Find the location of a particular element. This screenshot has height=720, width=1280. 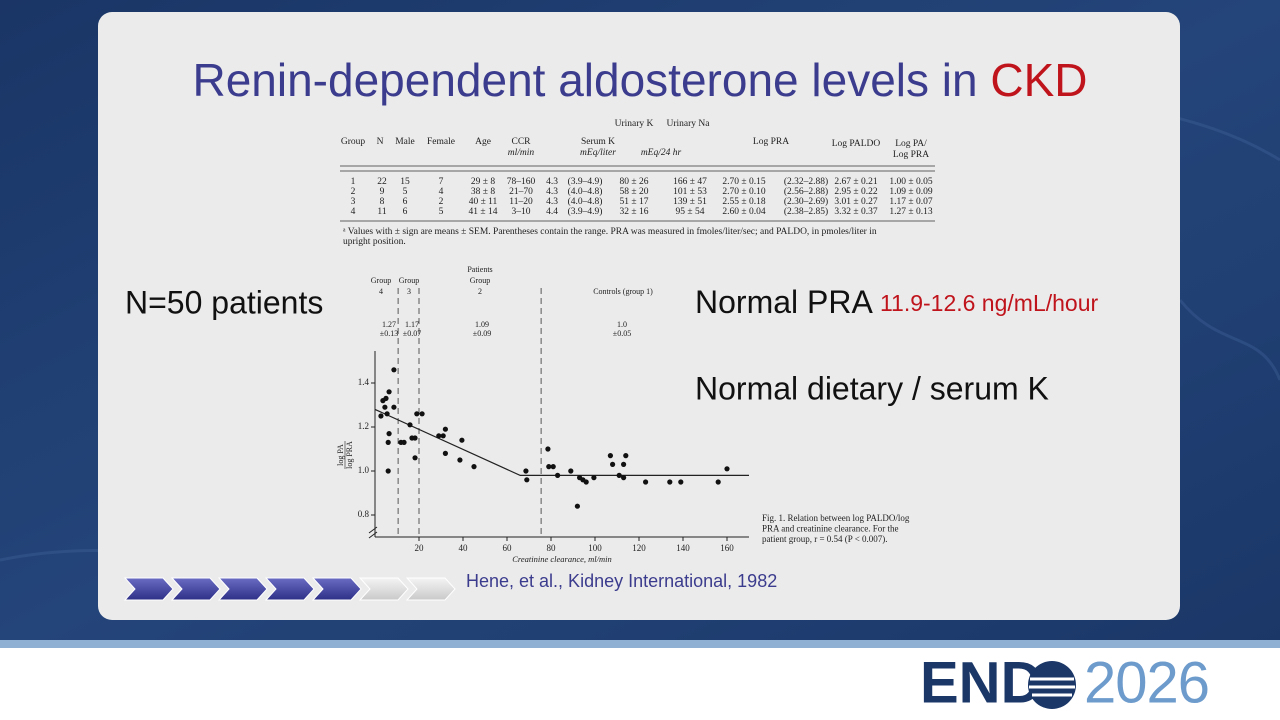

table-cell: (2.56–2.88) is located at coordinates (806, 191).